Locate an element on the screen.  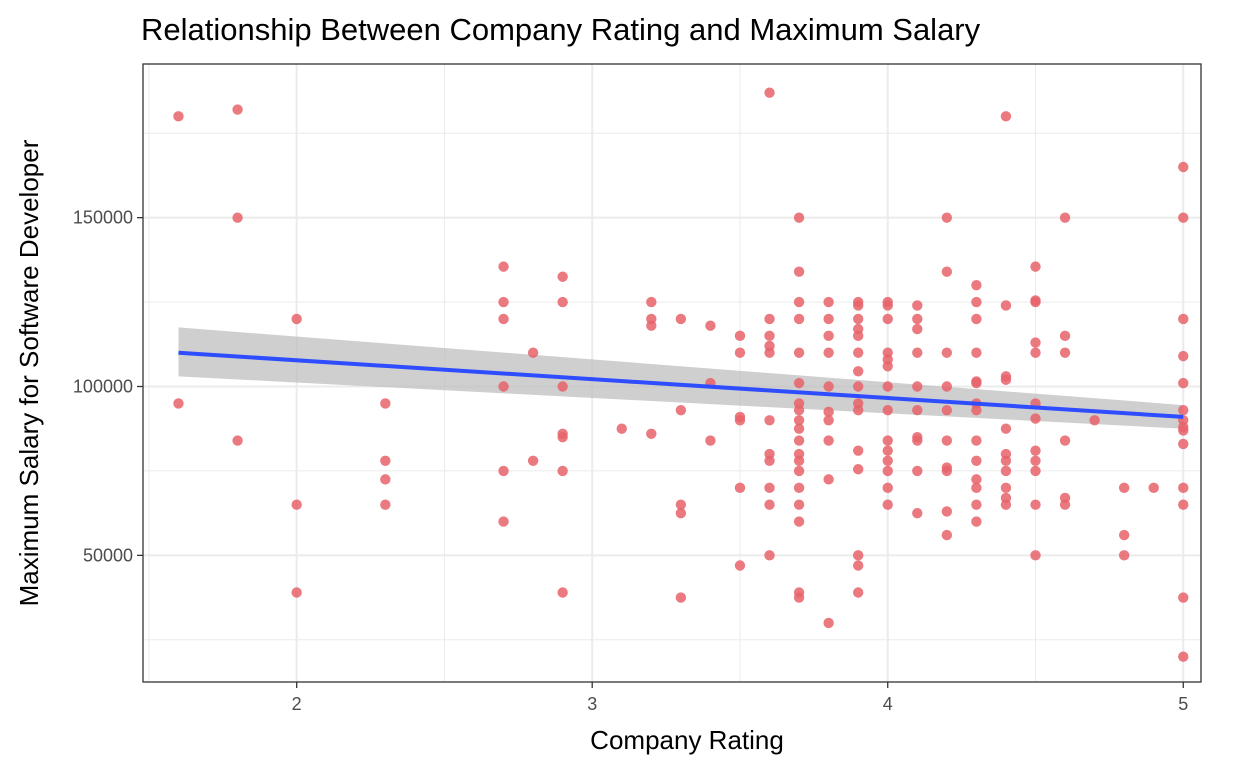
confidence-band is located at coordinates (681, 378).